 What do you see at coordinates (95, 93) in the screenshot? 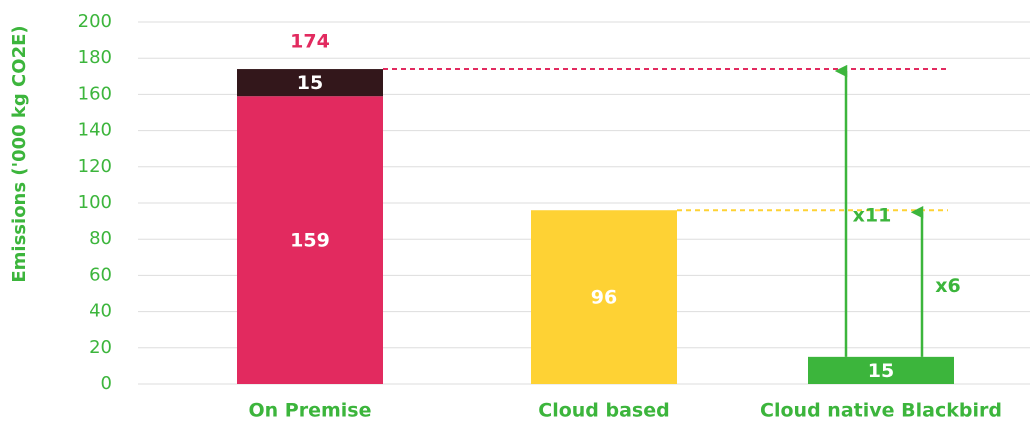
I see `y-tick-label: 160` at bounding box center [95, 93].